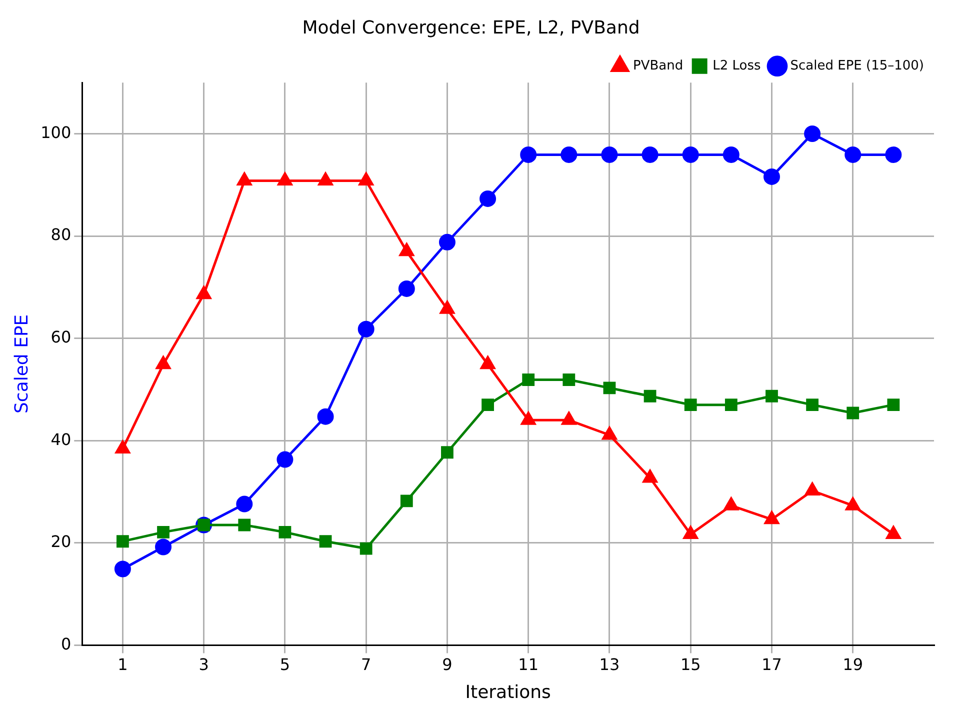 The image size is (957, 716). What do you see at coordinates (285, 664) in the screenshot?
I see `x-tick-label: 5` at bounding box center [285, 664].